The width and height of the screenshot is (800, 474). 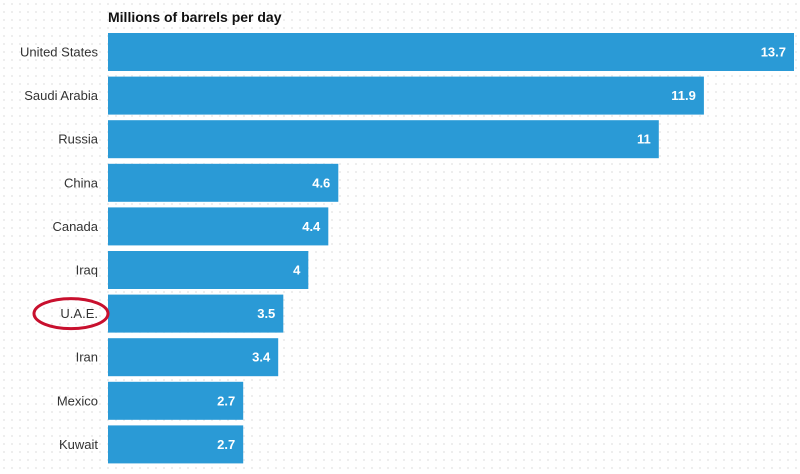 What do you see at coordinates (644, 139) in the screenshot?
I see `value-label-russia: 11` at bounding box center [644, 139].